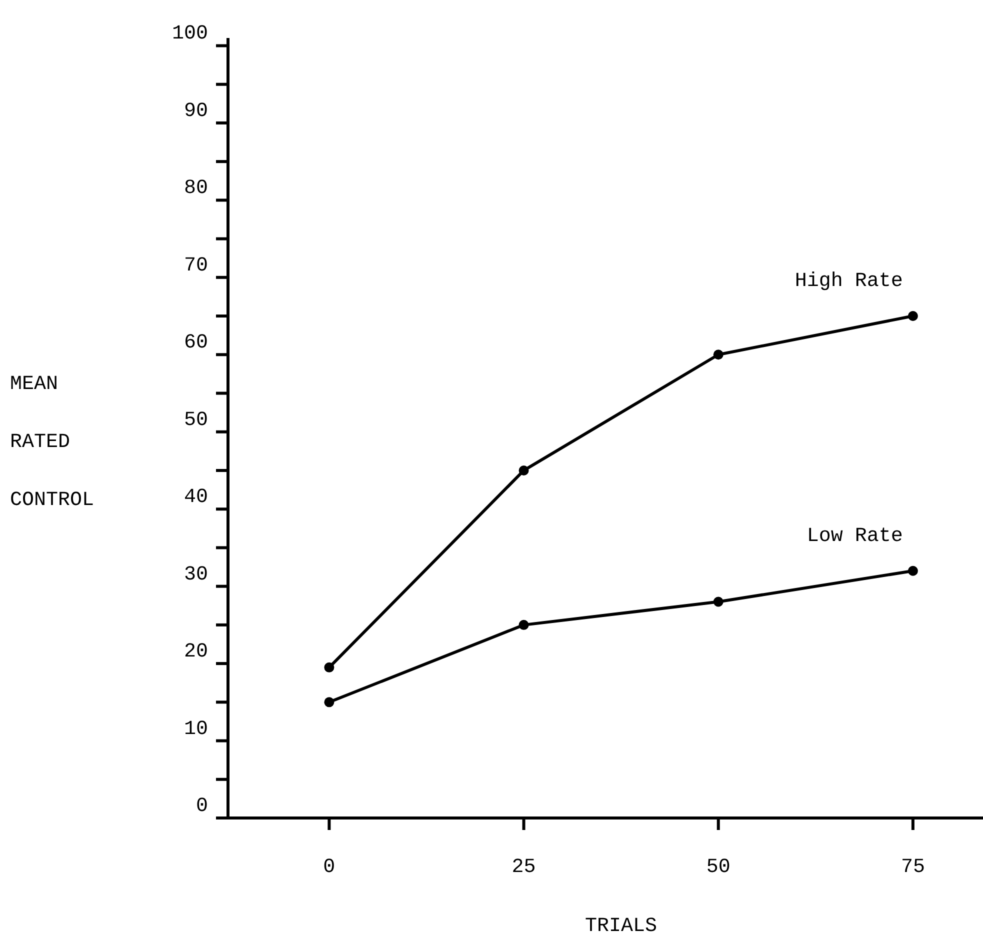  What do you see at coordinates (848, 282) in the screenshot?
I see `series-label: High Rate` at bounding box center [848, 282].